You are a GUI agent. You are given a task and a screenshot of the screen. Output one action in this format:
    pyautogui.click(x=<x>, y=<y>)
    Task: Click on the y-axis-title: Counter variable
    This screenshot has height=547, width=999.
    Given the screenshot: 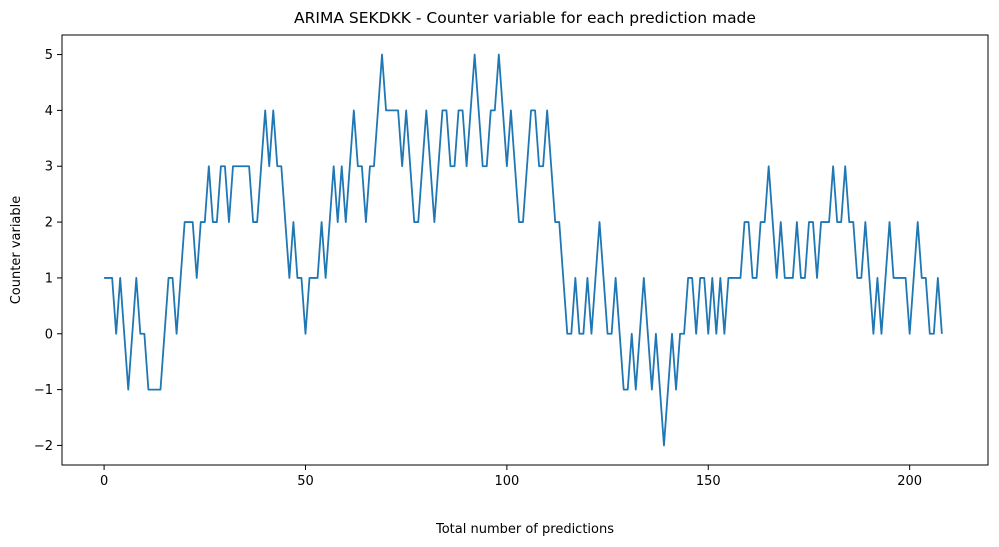 What is the action you would take?
    pyautogui.click(x=16, y=250)
    